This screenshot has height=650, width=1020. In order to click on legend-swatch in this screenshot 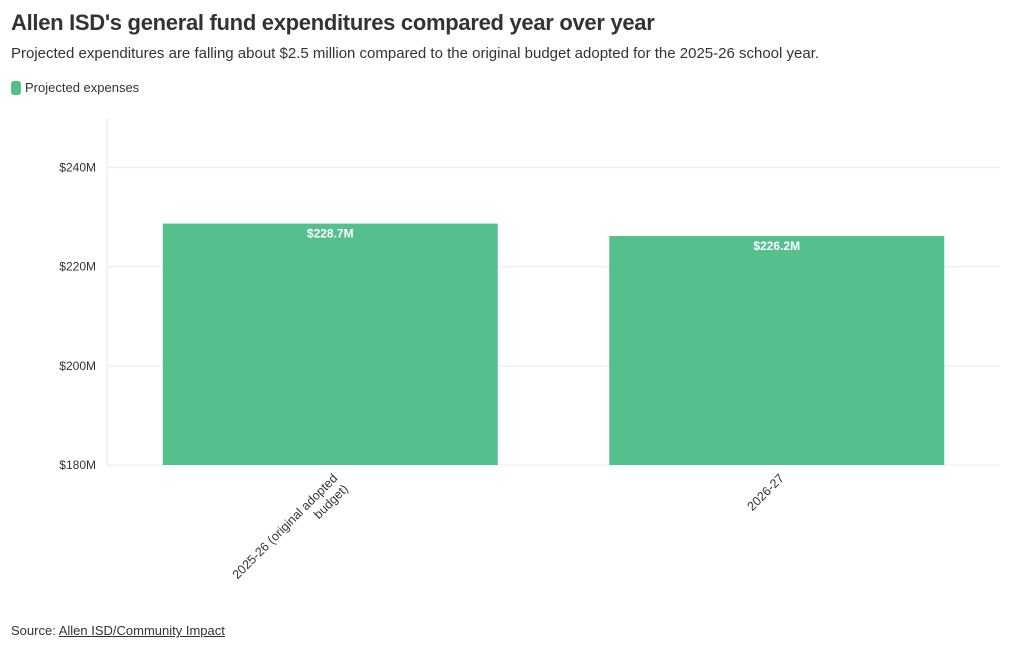, I will do `click(16, 87)`.